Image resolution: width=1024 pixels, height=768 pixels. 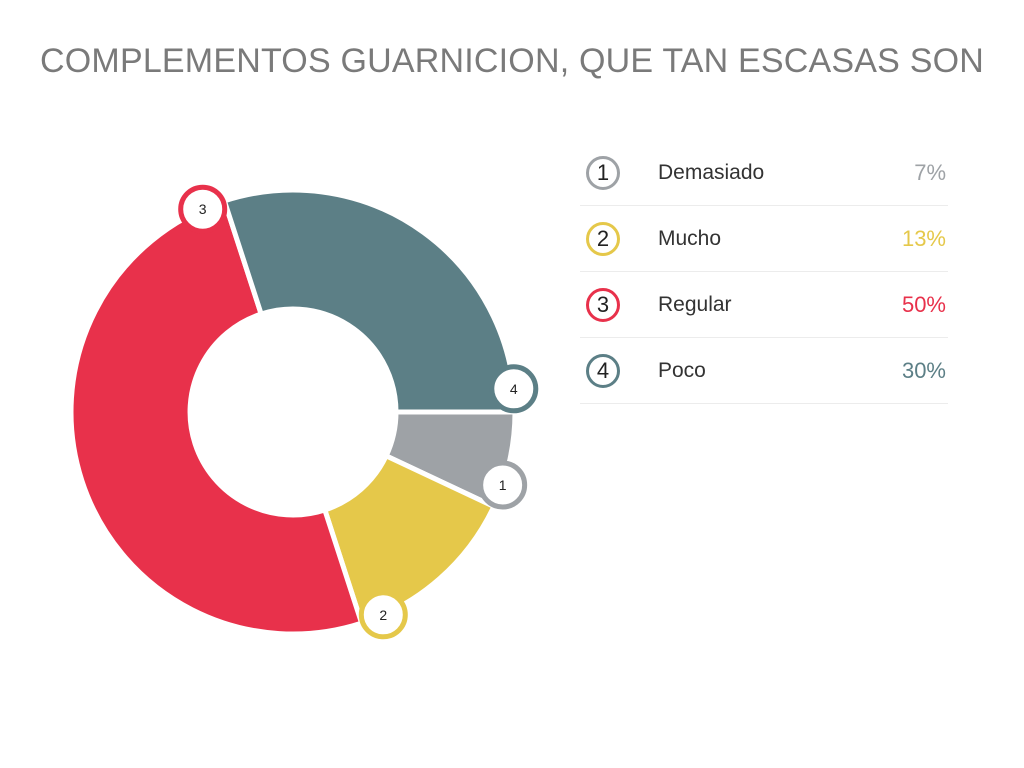 I want to click on legend-label: Regular, so click(x=695, y=304).